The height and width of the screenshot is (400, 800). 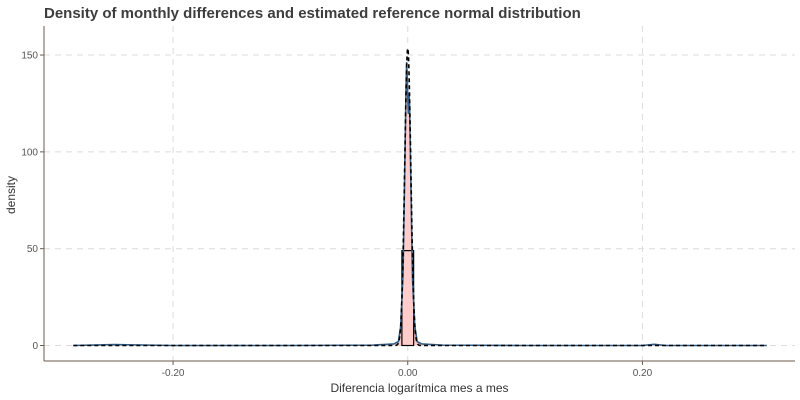 What do you see at coordinates (643, 373) in the screenshot?
I see `x-tick-label-2: 0.20` at bounding box center [643, 373].